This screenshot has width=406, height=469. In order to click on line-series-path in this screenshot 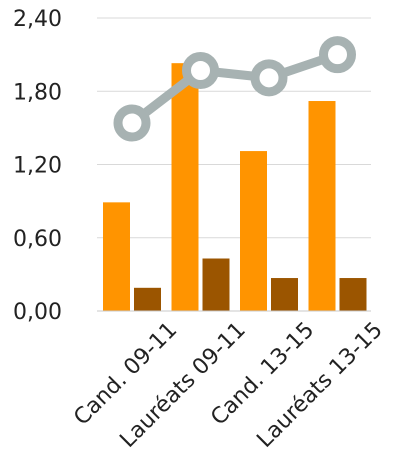, I will do `click(234, 88)`.